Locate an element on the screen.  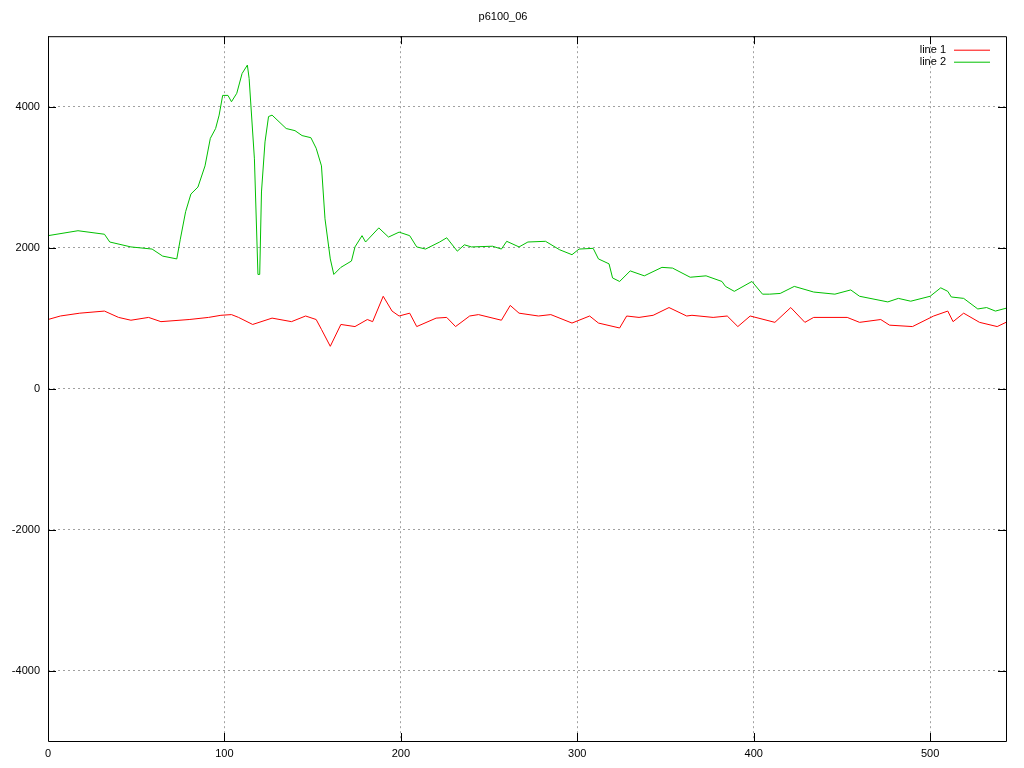
legend-label: line 1 is located at coordinates (932, 49).